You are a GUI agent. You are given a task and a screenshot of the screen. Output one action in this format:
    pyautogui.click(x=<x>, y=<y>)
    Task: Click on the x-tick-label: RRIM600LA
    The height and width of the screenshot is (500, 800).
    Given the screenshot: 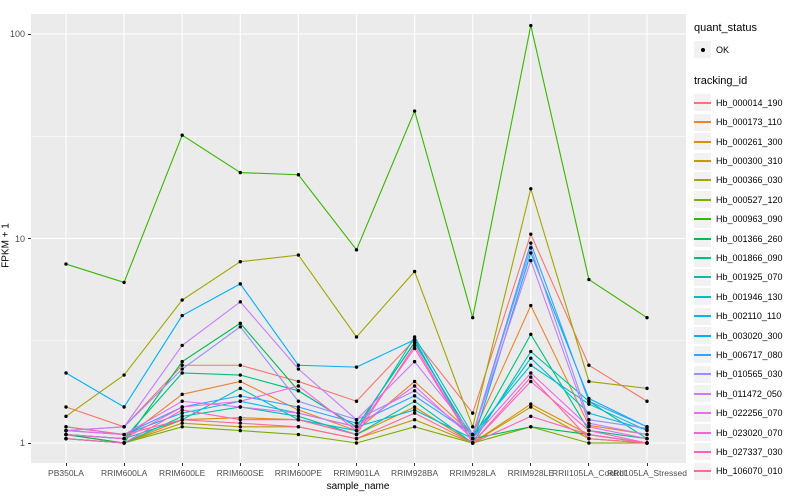 What is the action you would take?
    pyautogui.click(x=124, y=473)
    